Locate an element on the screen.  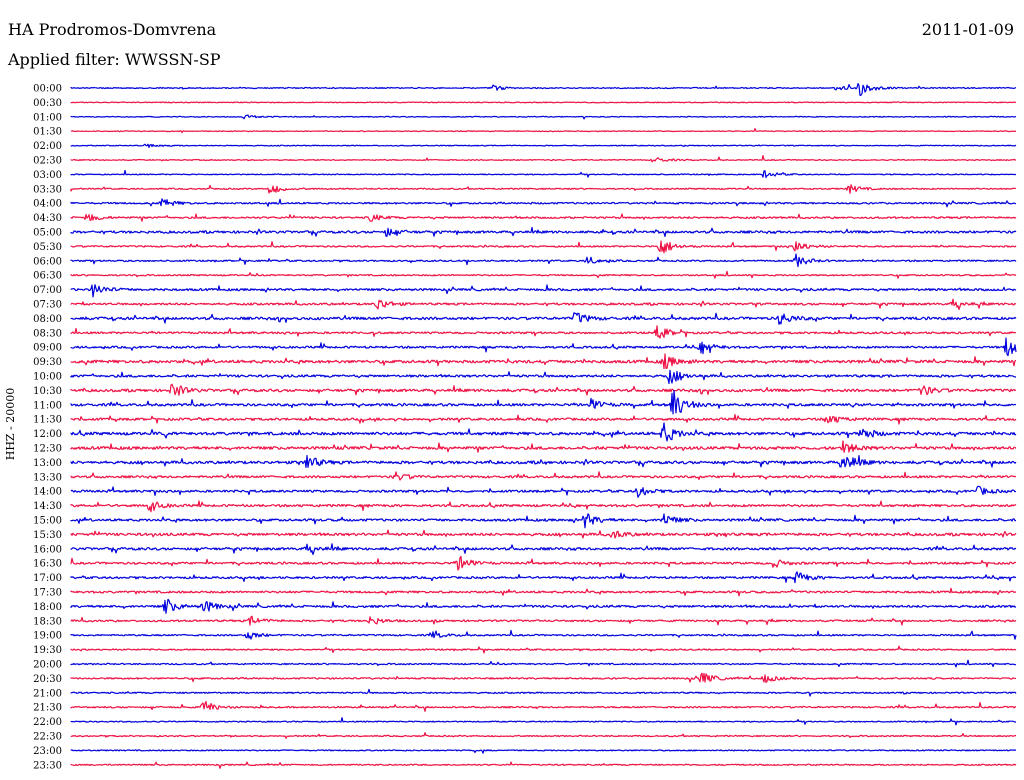
row-time-label: 00:00 is located at coordinates (47, 89).